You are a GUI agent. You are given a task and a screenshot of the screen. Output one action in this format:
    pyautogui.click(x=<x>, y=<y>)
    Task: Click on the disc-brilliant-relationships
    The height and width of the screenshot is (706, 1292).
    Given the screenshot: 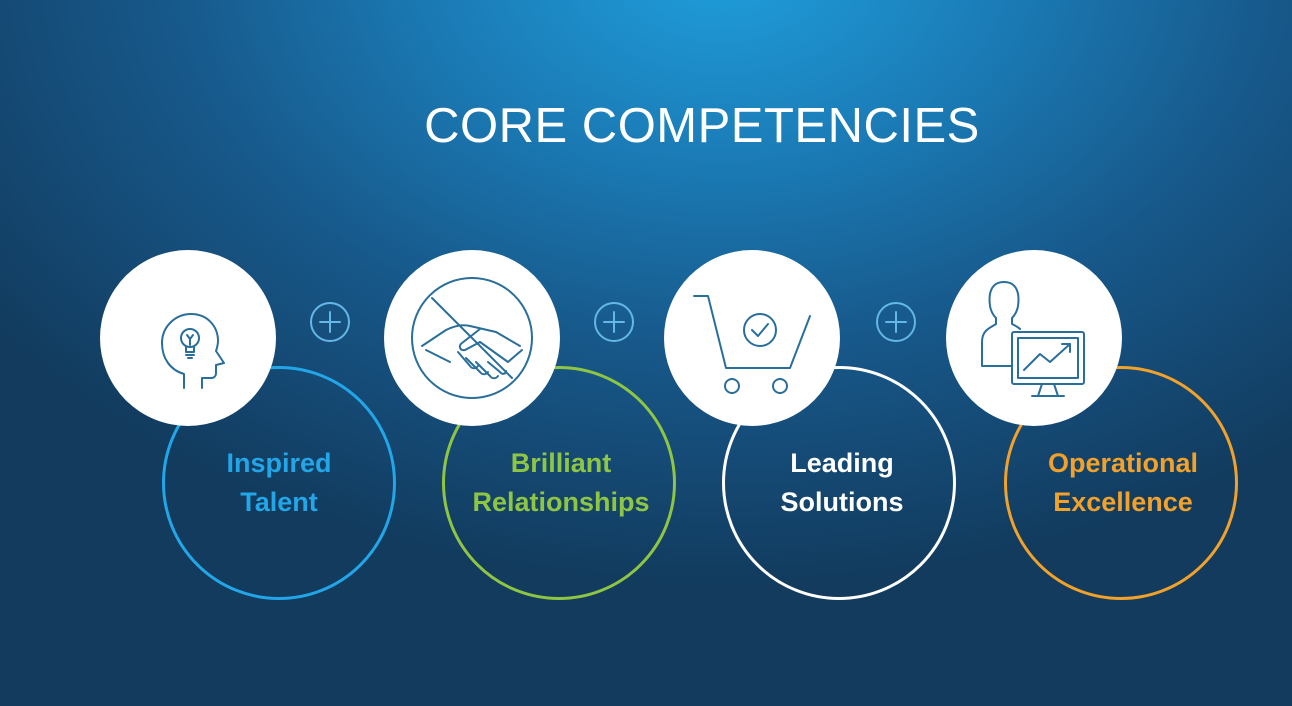 What is the action you would take?
    pyautogui.click(x=472, y=338)
    